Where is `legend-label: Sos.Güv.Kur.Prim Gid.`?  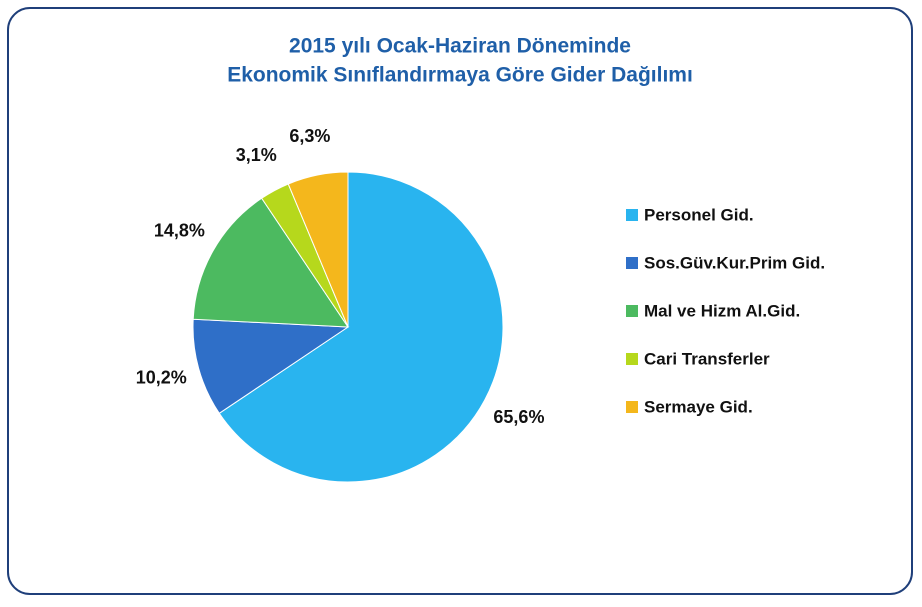 legend-label: Sos.Güv.Kur.Prim Gid. is located at coordinates (734, 262).